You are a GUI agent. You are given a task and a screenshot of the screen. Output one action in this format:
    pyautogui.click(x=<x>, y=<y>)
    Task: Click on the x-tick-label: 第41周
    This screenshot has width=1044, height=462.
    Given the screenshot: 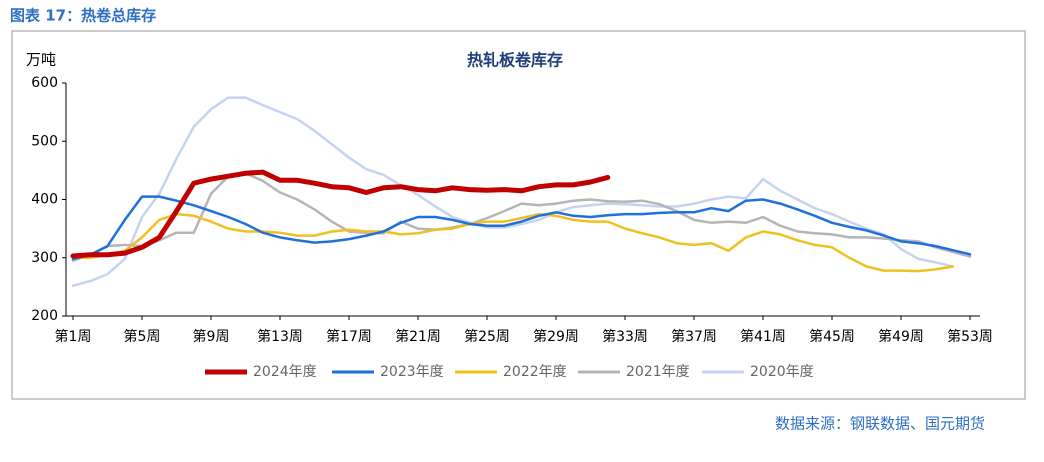 What is the action you would take?
    pyautogui.click(x=763, y=336)
    